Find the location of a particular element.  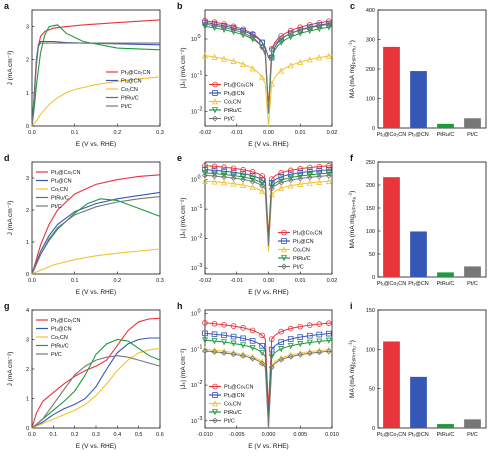

y-axis-label: J (mA cm⁻²) is located at coordinates (10, 218).